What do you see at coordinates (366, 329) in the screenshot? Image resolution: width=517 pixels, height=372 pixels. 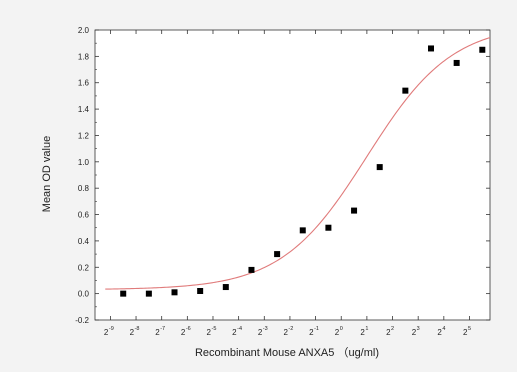 I see `x-tick-label-exponent: 1` at bounding box center [366, 329].